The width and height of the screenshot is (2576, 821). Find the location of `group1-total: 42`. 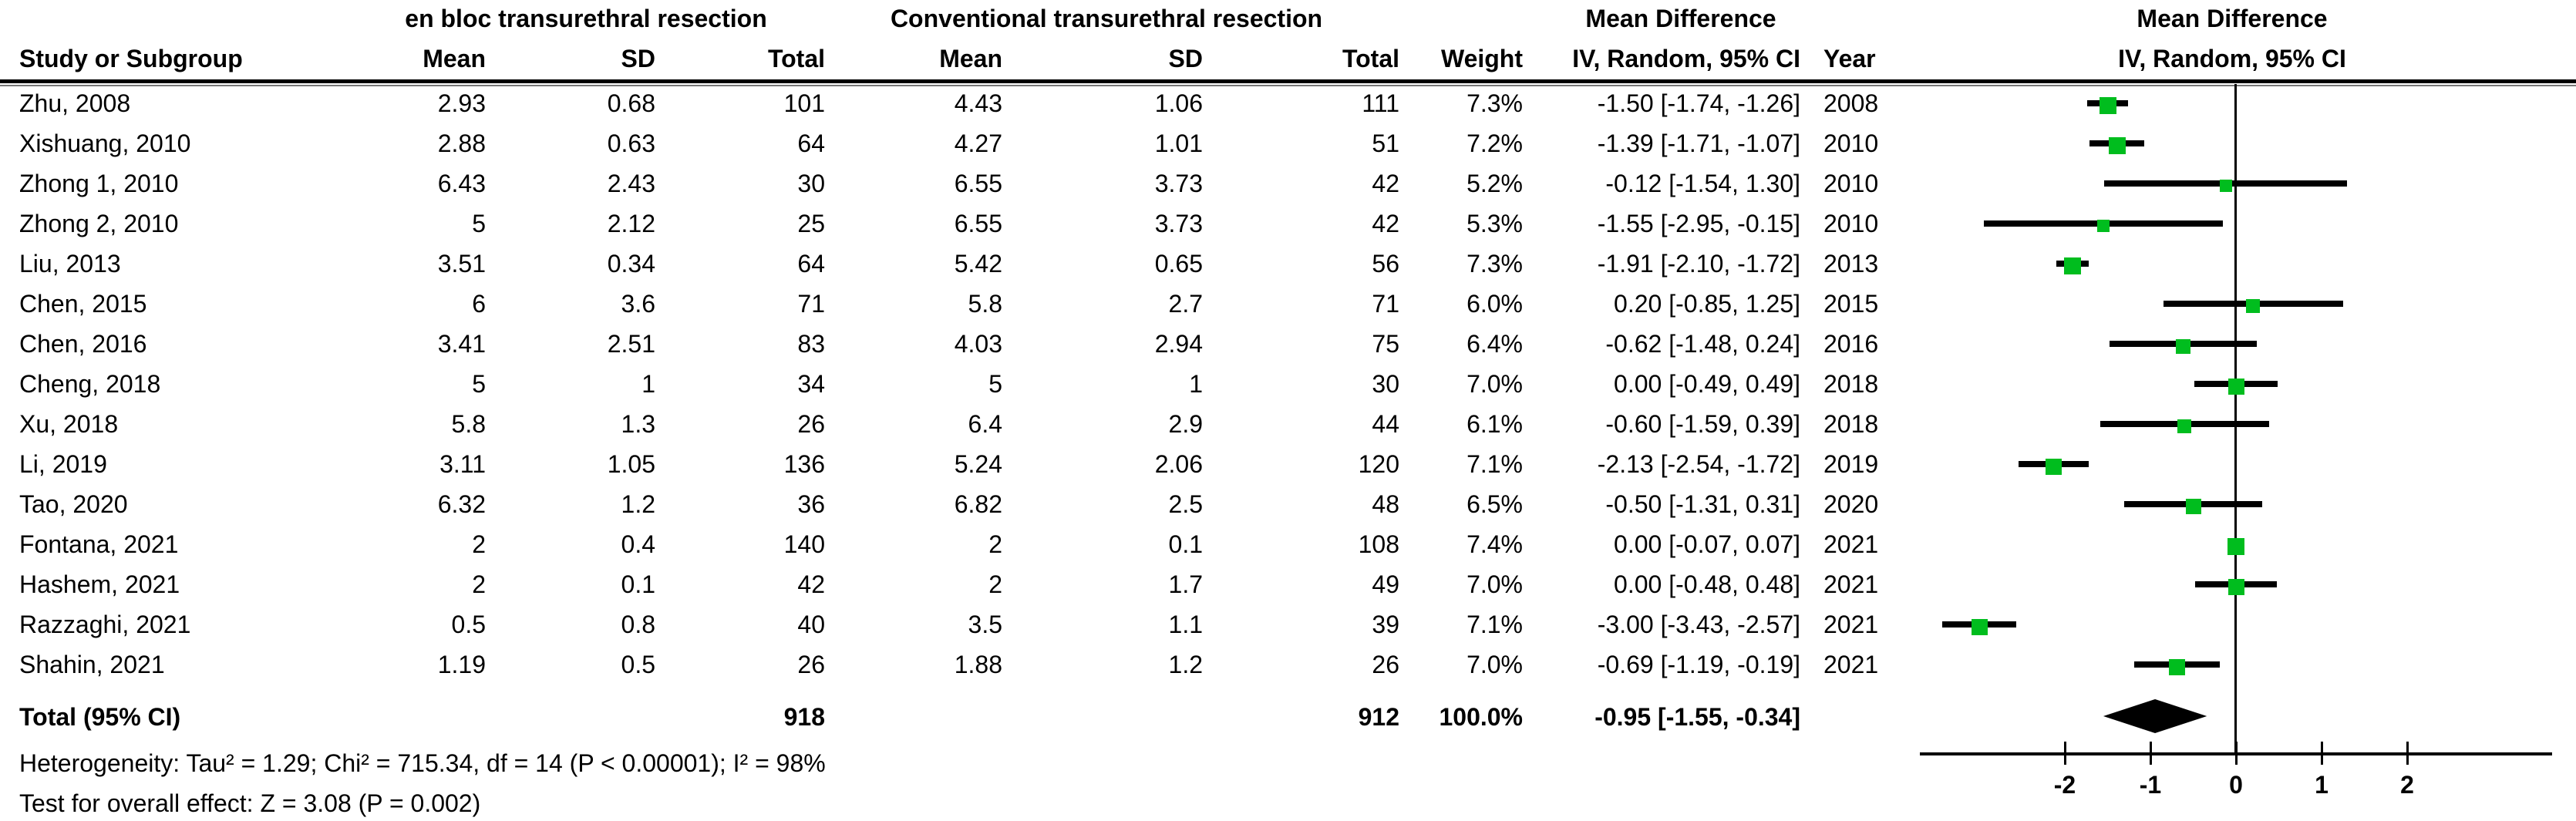

group1-total: 42 is located at coordinates (811, 584).